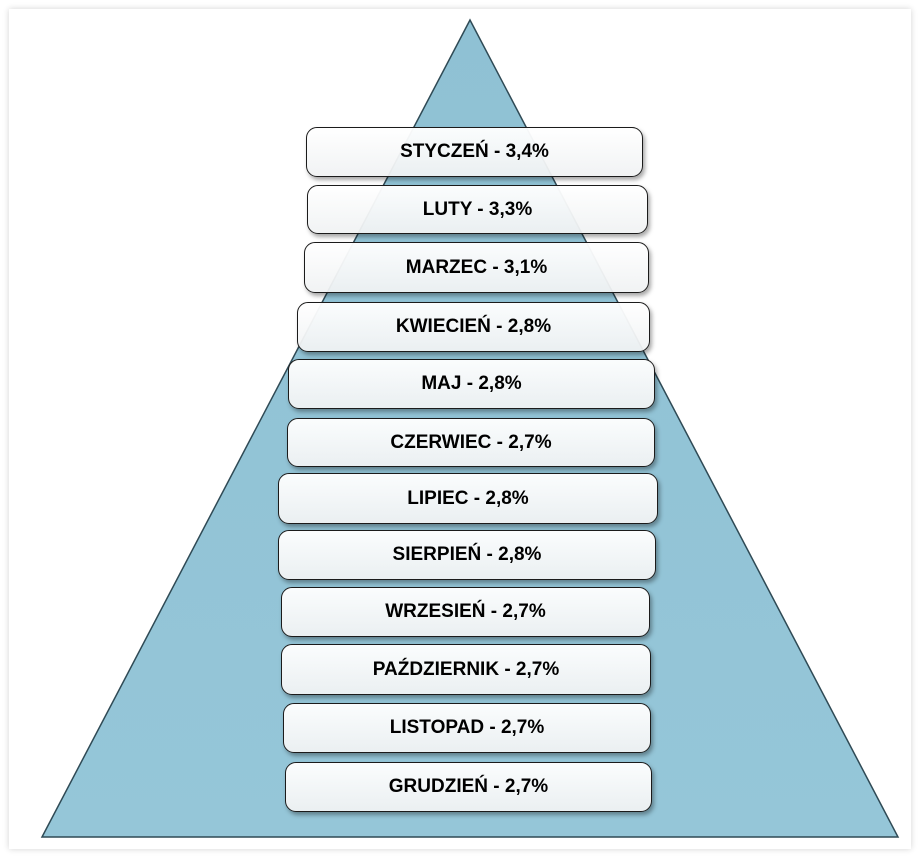  I want to click on level-box-kwiecien: KWIECIEŃ - 2,8%, so click(473, 327).